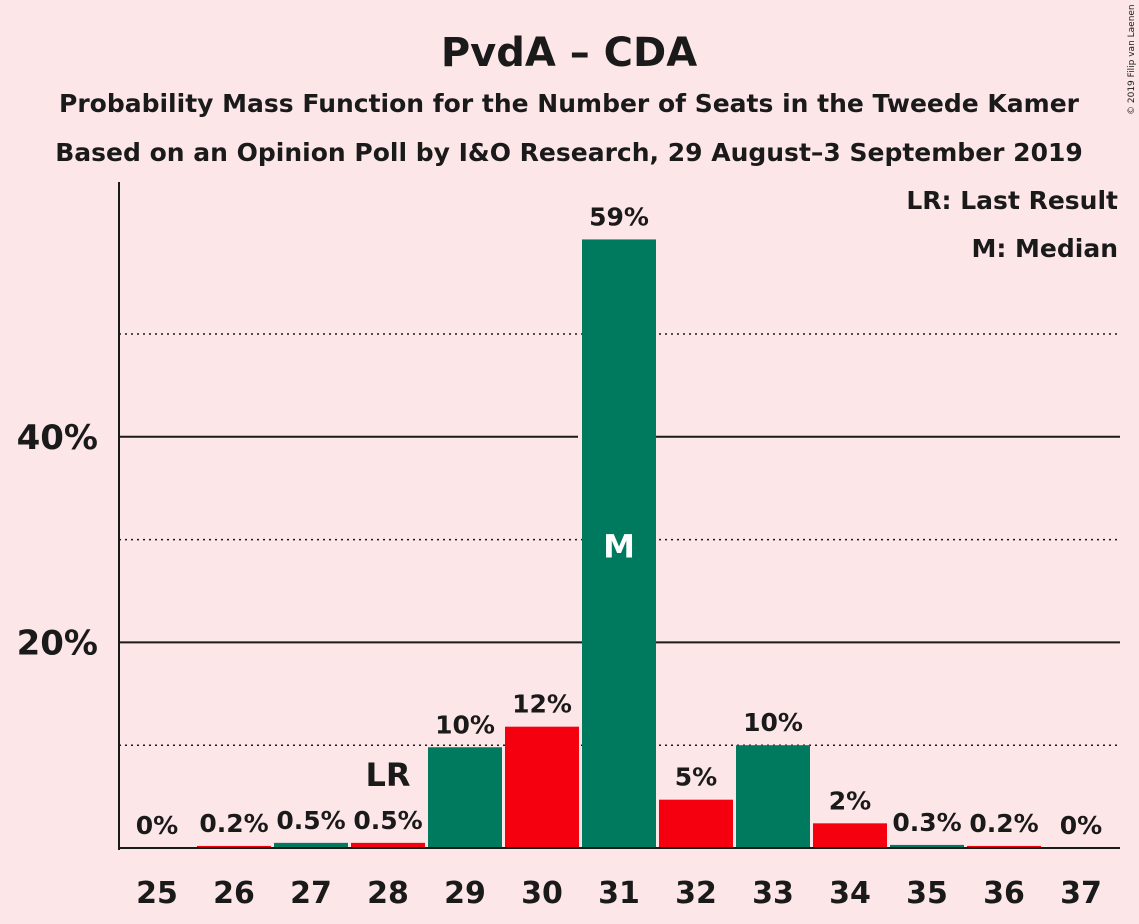 The width and height of the screenshot is (1139, 924). I want to click on x-tick-label-30: 30, so click(542, 893).